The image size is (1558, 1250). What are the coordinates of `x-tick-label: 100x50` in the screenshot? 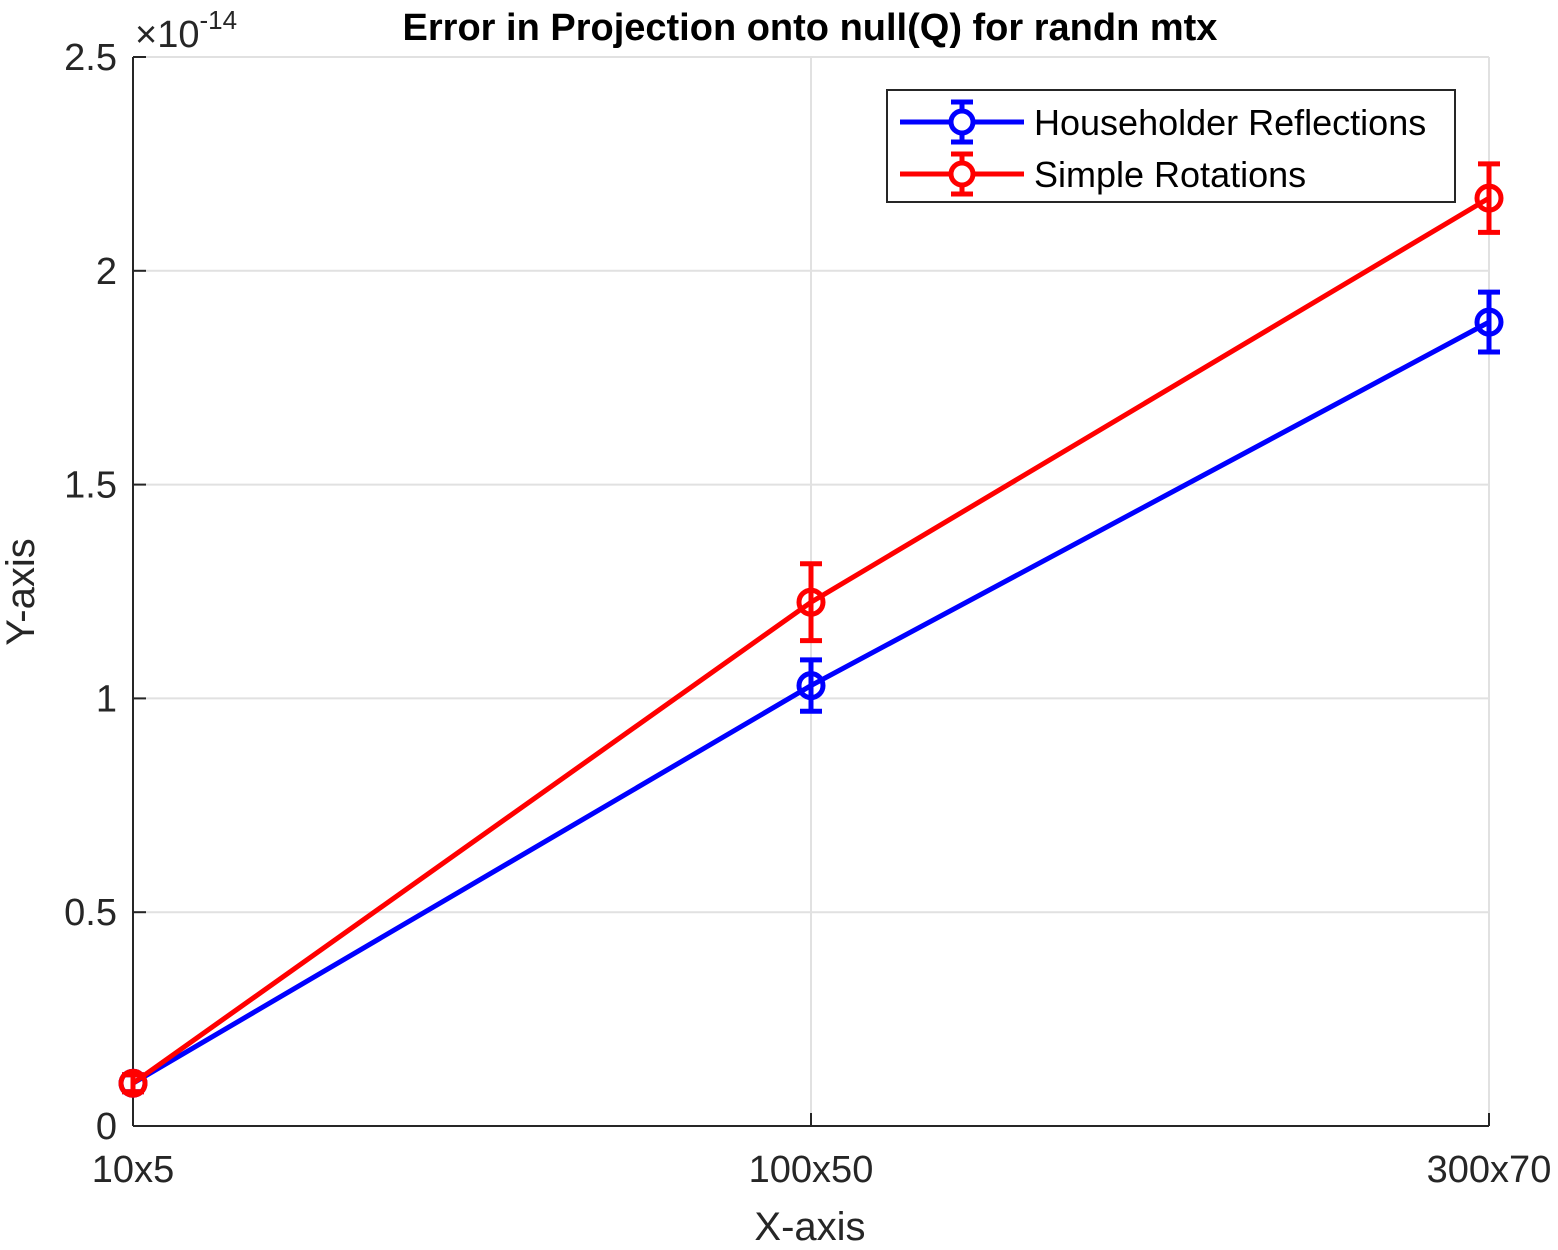 It's located at (811, 1170).